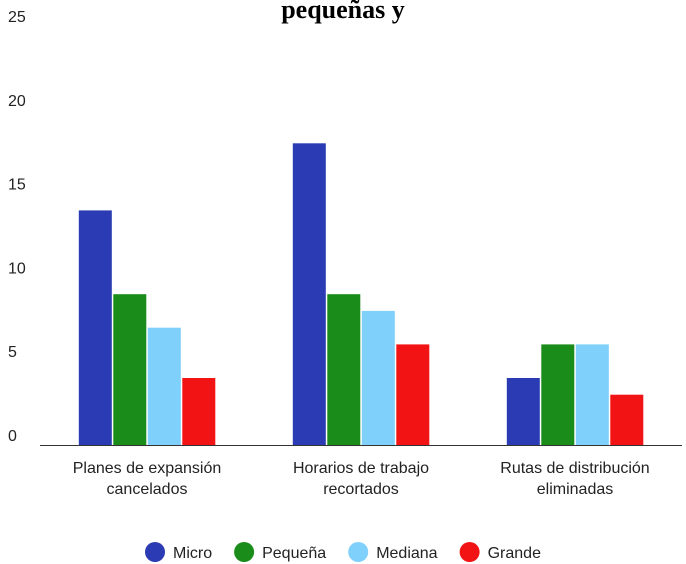  What do you see at coordinates (147, 468) in the screenshot?
I see `x-category-label: Planes de expansión` at bounding box center [147, 468].